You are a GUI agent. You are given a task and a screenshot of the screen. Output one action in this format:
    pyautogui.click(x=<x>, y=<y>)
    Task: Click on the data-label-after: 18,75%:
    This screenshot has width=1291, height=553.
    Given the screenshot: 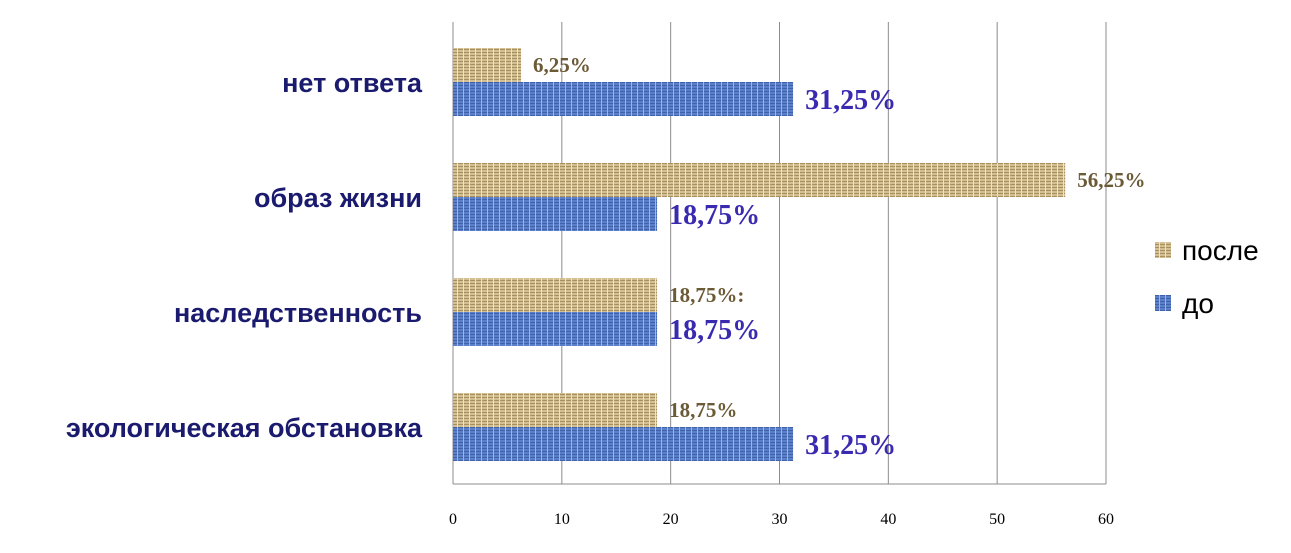 What is the action you would take?
    pyautogui.click(x=706, y=295)
    